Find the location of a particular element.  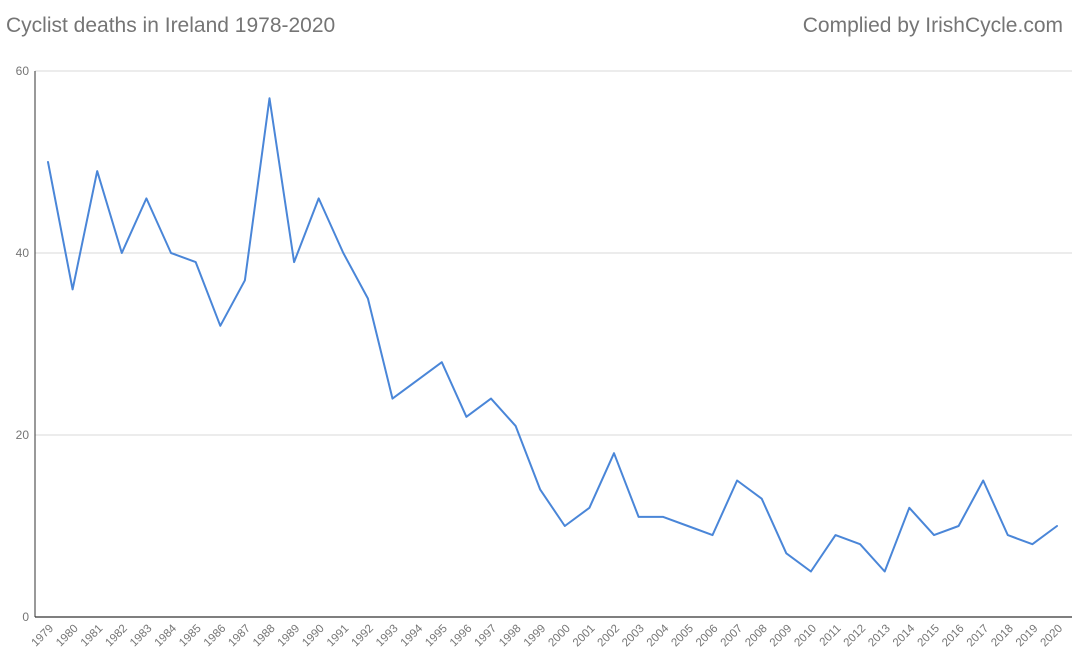

x-tick-label: 2007 is located at coordinates (732, 636).